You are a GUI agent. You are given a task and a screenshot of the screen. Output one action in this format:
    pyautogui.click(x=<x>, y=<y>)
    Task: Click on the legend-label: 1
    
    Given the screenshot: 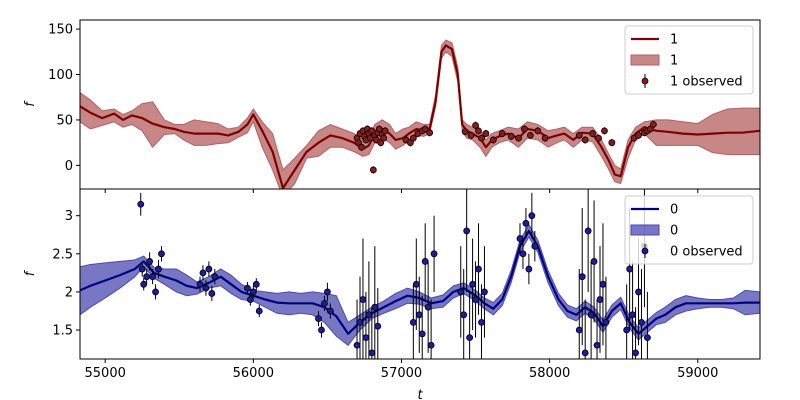 What is the action you would take?
    pyautogui.click(x=674, y=61)
    